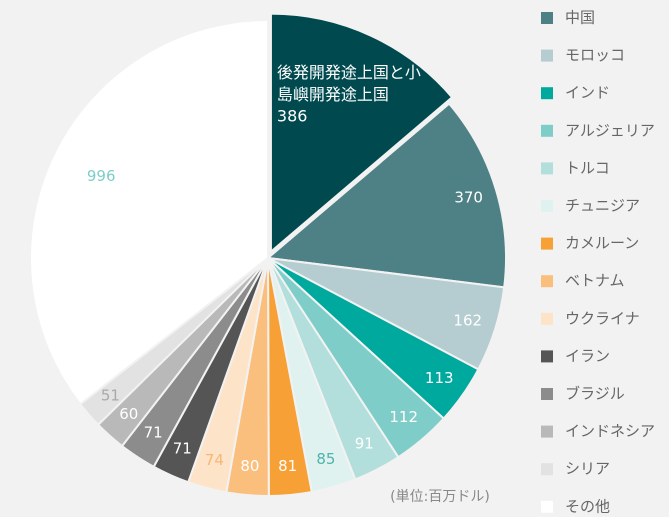  Describe the element at coordinates (101, 176) in the screenshot. I see `slice-value-label: 996` at that location.